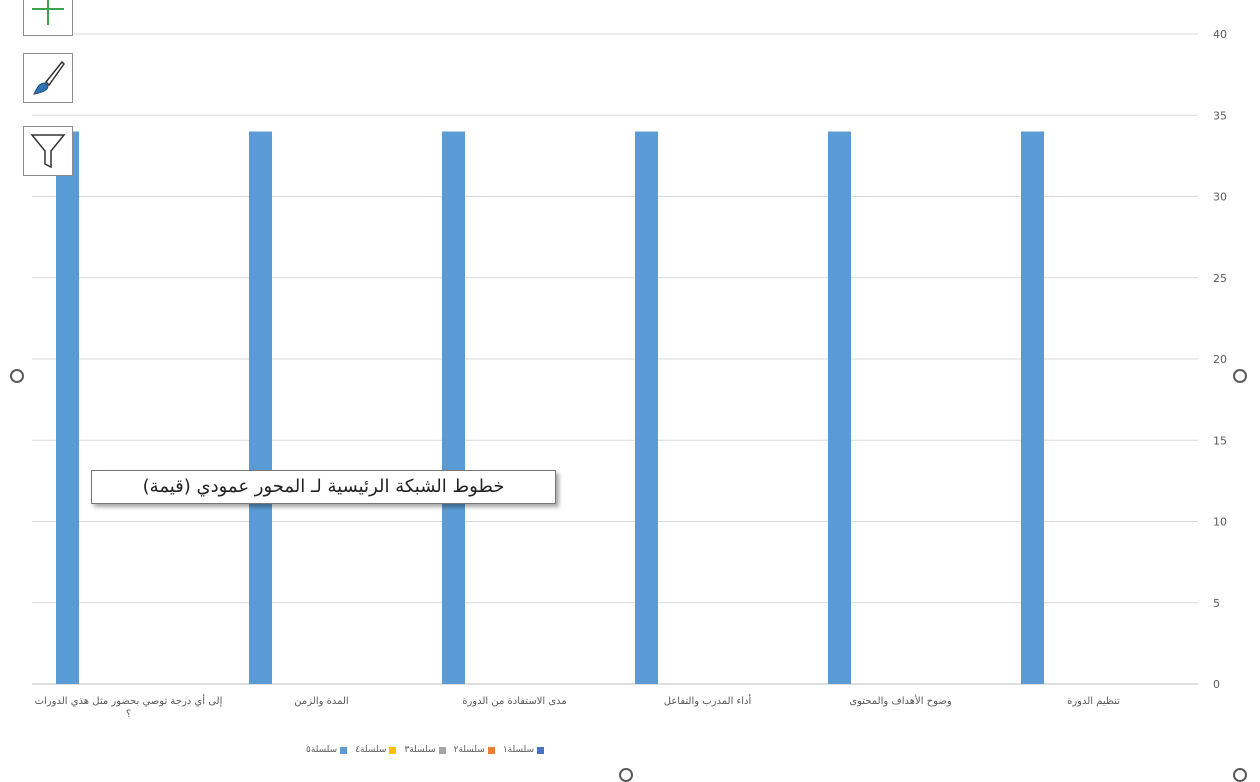 The image size is (1260, 782). Describe the element at coordinates (469, 750) in the screenshot. I see `legend-label: سلسلة٢` at that location.